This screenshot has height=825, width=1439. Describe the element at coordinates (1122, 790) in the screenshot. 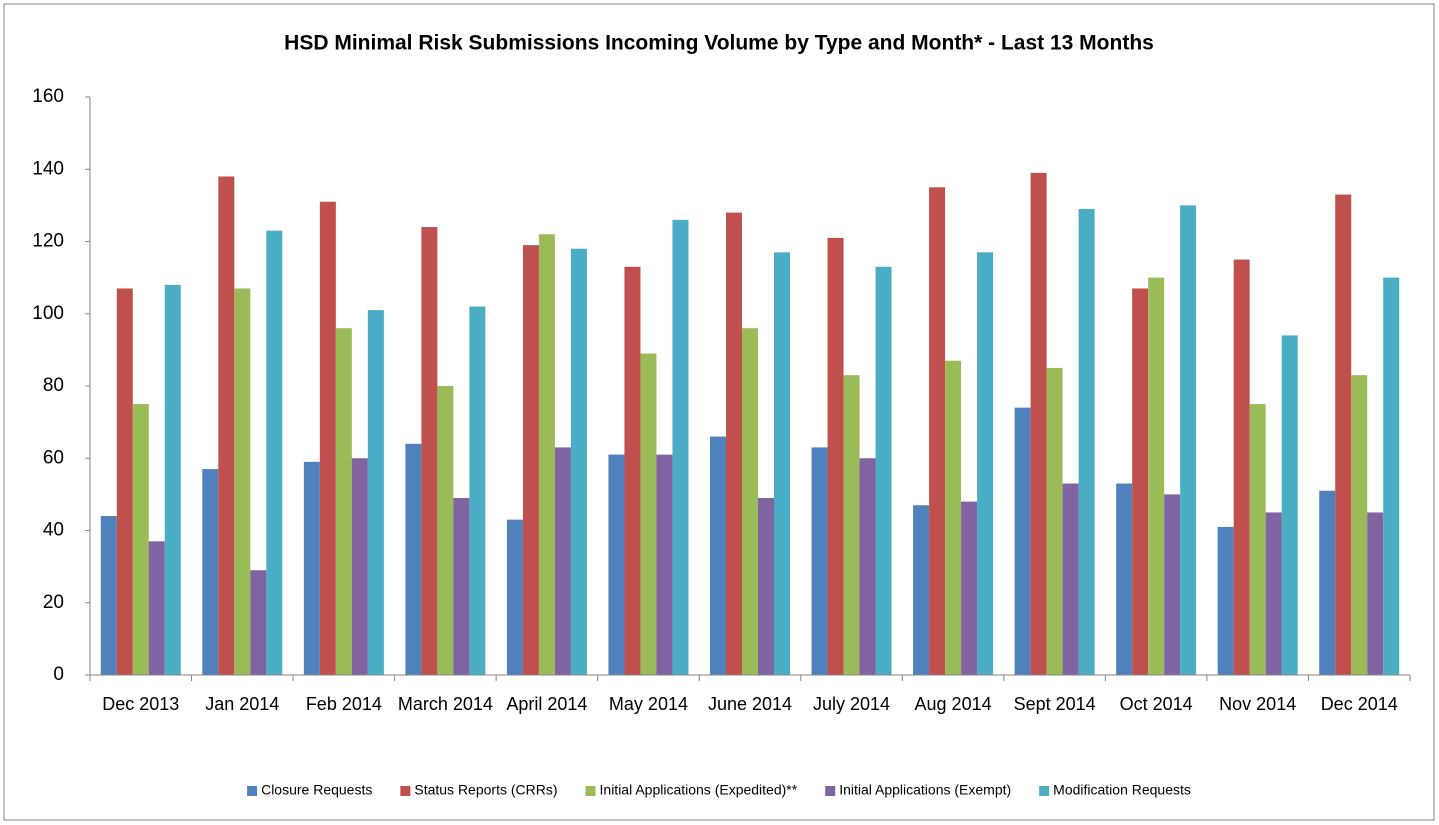

I see `legend-label: Modification Requests` at that location.